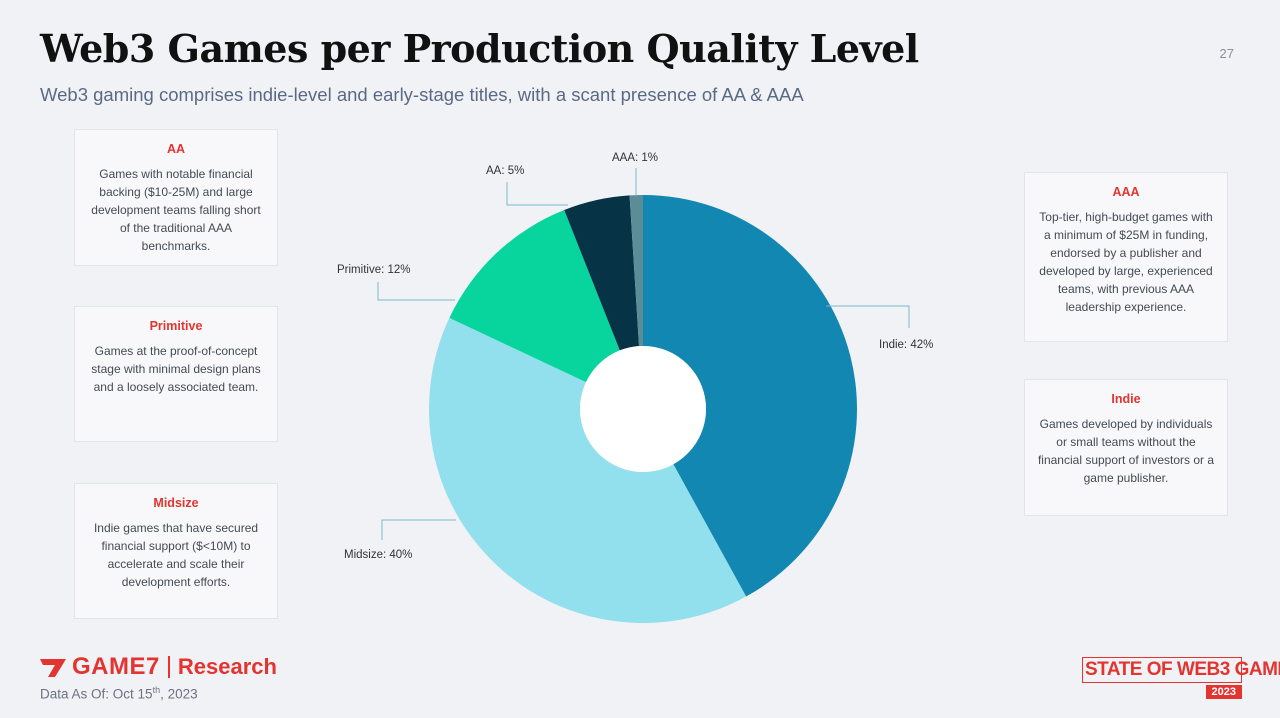  I want to click on state-of-web3-gaming-badge: STATE OF WEB3 GAMING 2023, so click(1181, 678).